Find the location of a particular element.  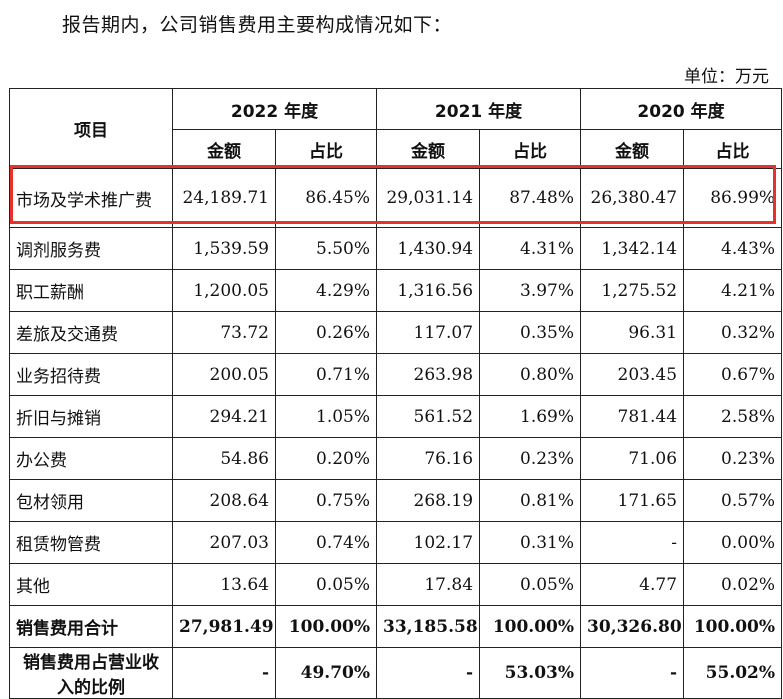

intro-text: 报告期内，公司销售费用主要构成情况如下： is located at coordinates (257, 25).